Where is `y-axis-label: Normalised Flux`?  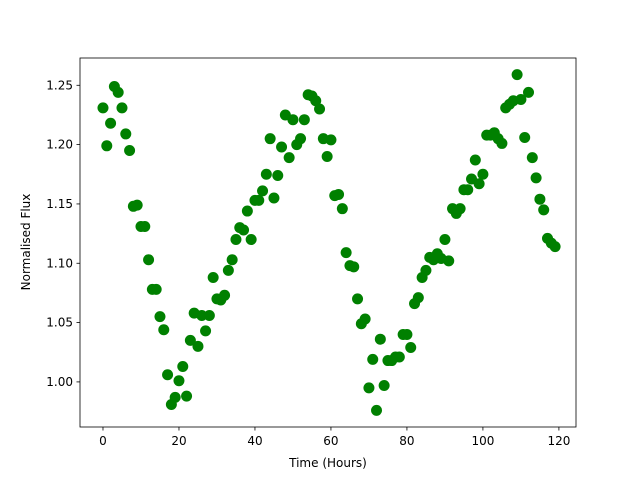
y-axis-label: Normalised Flux is located at coordinates (26, 242).